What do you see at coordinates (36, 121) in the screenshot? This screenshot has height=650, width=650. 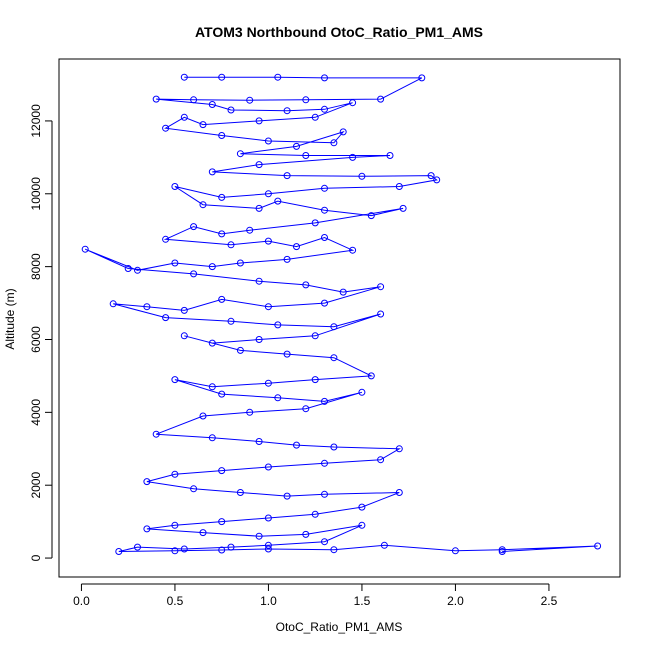 I see `y-tick-label: 12000` at bounding box center [36, 121].